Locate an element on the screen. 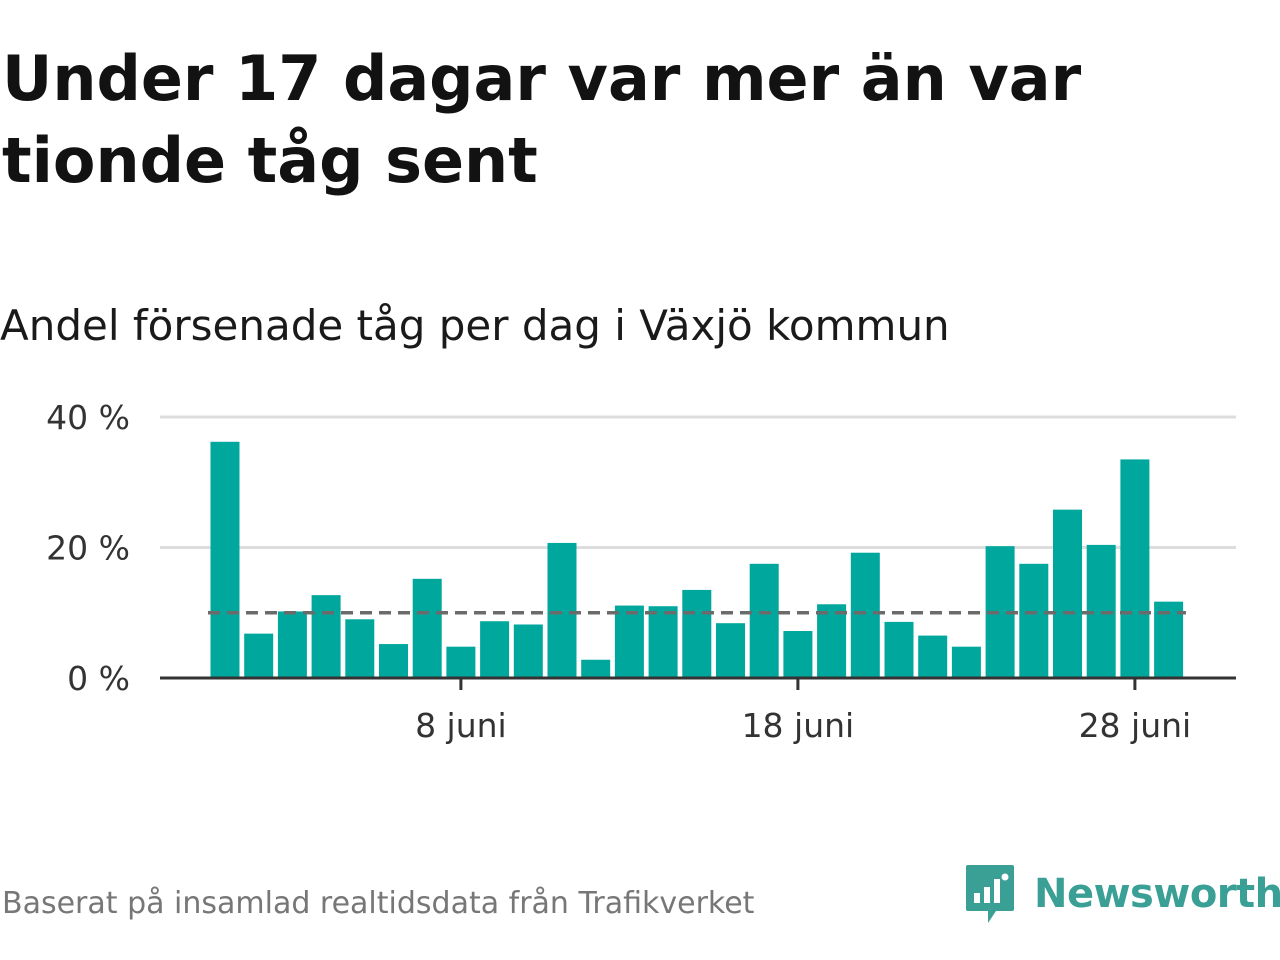 Image resolution: width=1280 pixels, height=960 pixels. y-tick-label: 20 % is located at coordinates (88, 548).